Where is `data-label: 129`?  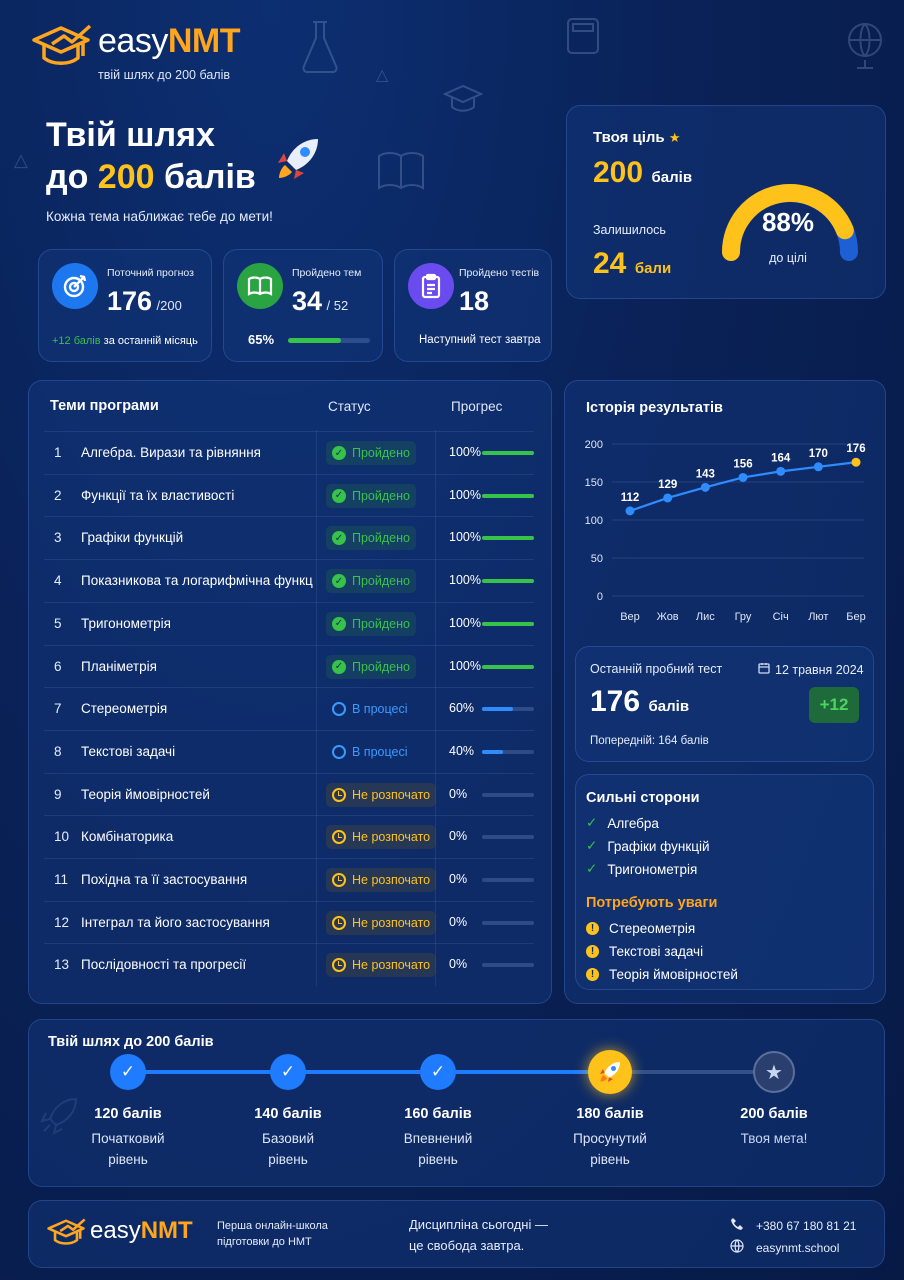
data-label: 129 is located at coordinates (667, 485).